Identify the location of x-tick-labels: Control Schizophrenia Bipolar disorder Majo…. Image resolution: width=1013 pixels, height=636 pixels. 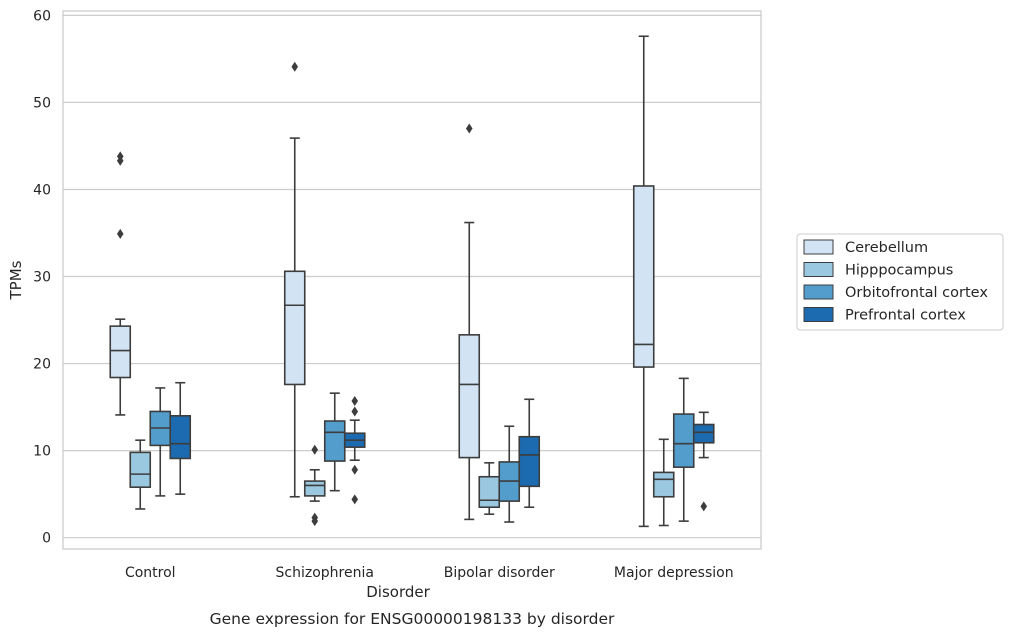
(429, 573).